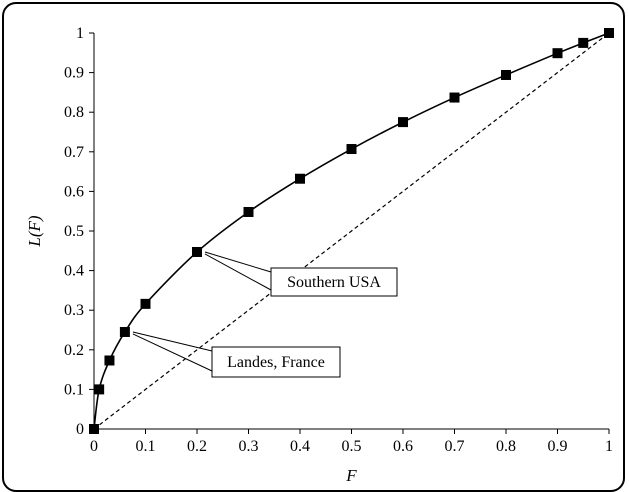 The width and height of the screenshot is (629, 492). What do you see at coordinates (74, 191) in the screenshot?
I see `y-tick-label: 0.6` at bounding box center [74, 191].